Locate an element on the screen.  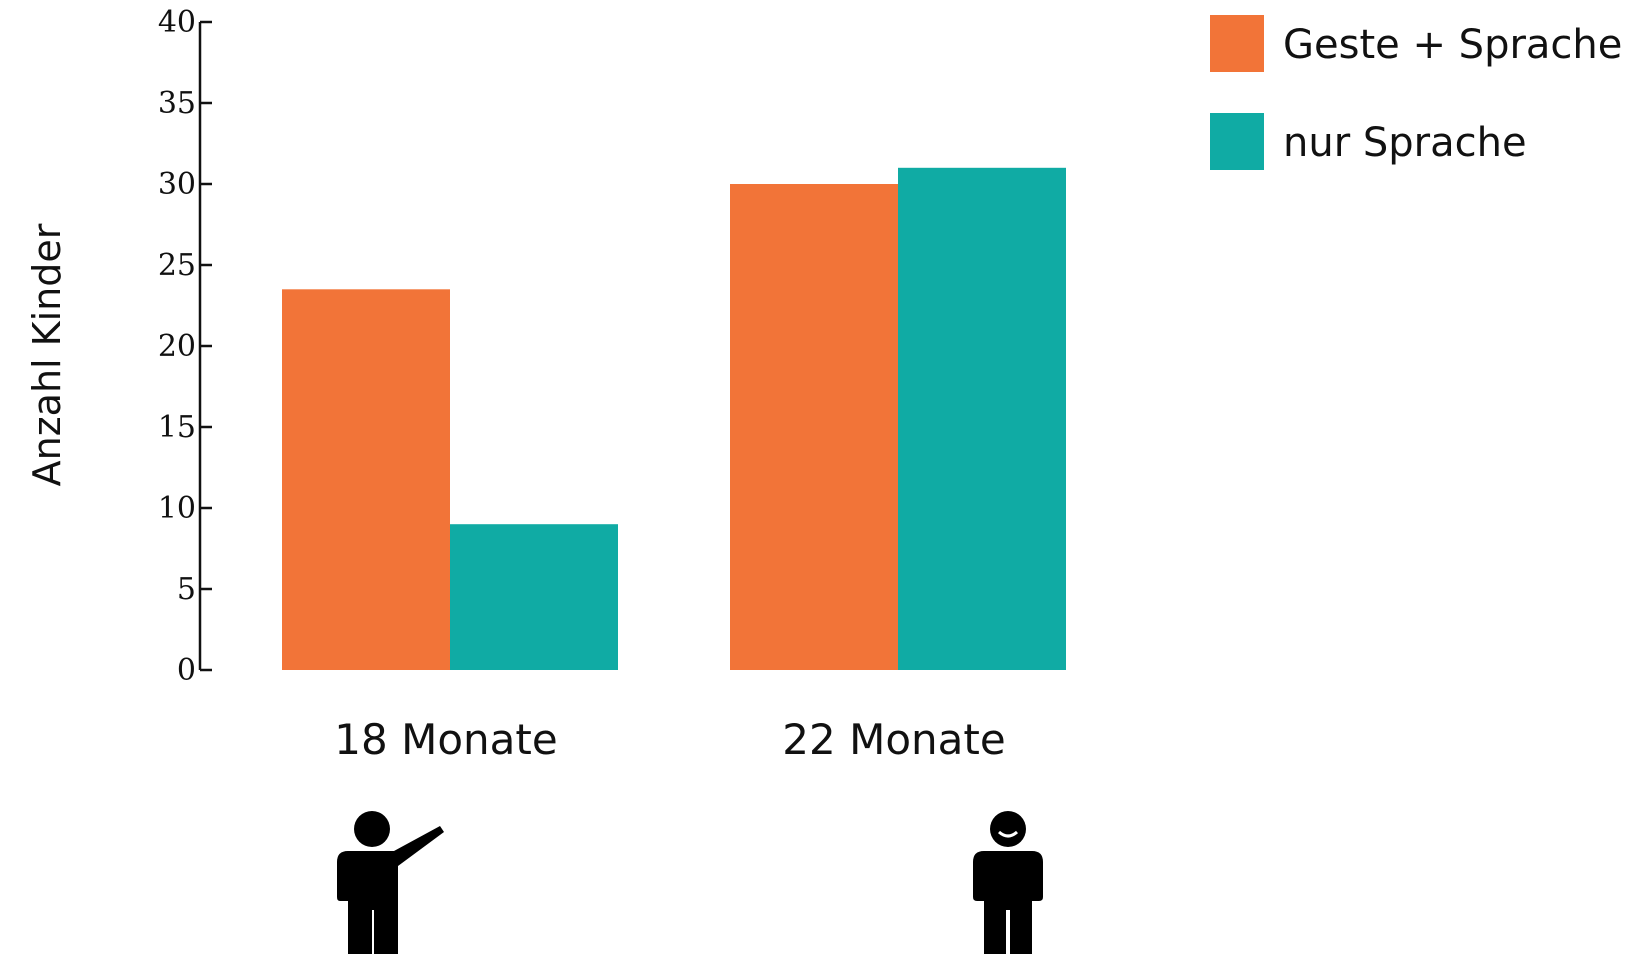
legend-label: nur Sprache is located at coordinates (1405, 143).